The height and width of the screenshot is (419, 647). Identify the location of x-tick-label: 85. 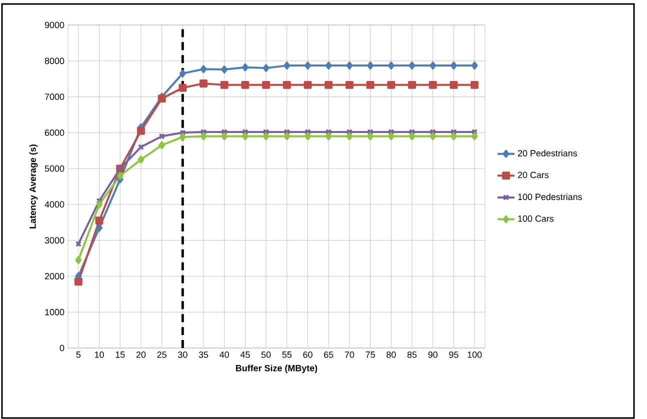
(412, 355).